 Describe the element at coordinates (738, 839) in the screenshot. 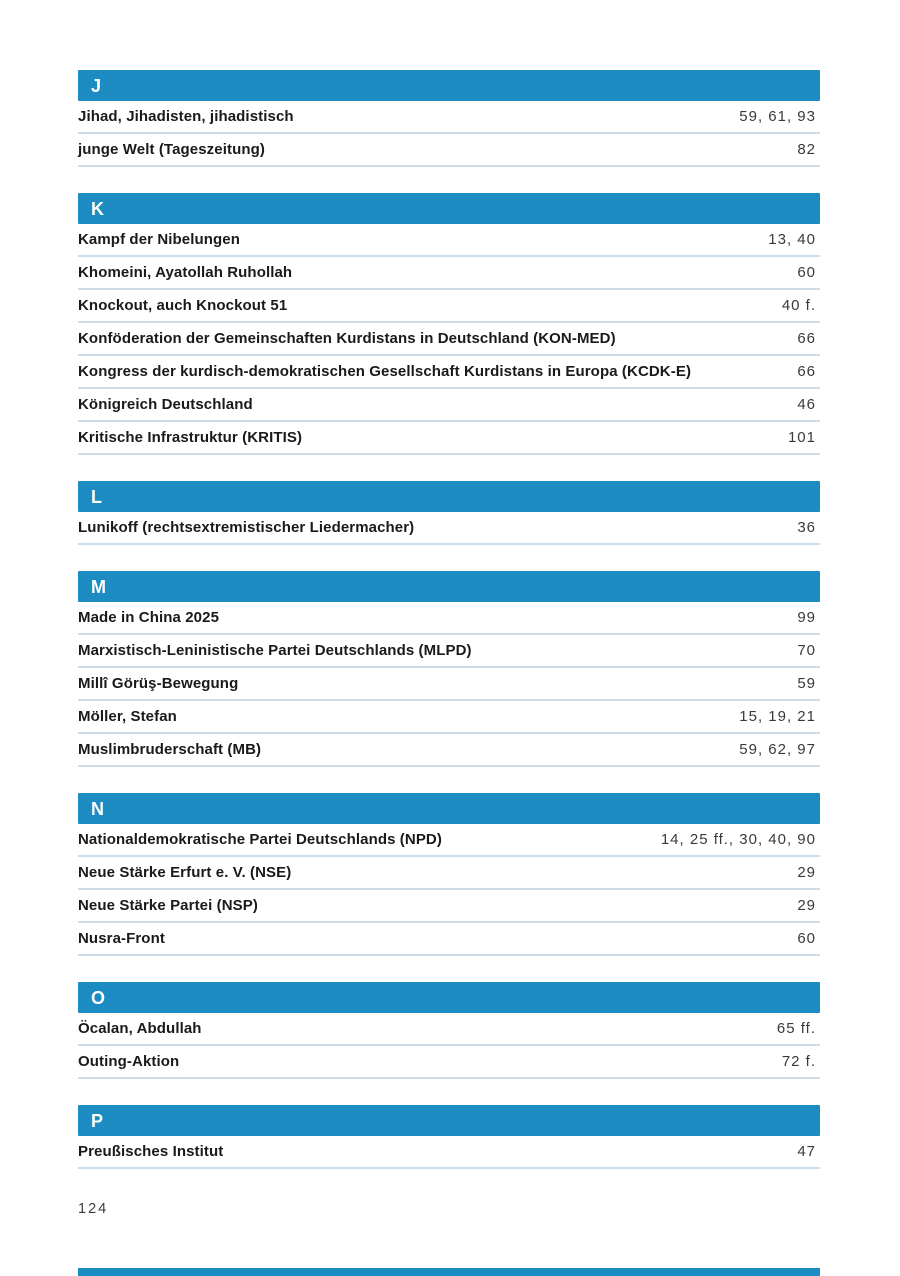

I see `entry-pages: 14, 25 ff., 30, 40, 90` at that location.